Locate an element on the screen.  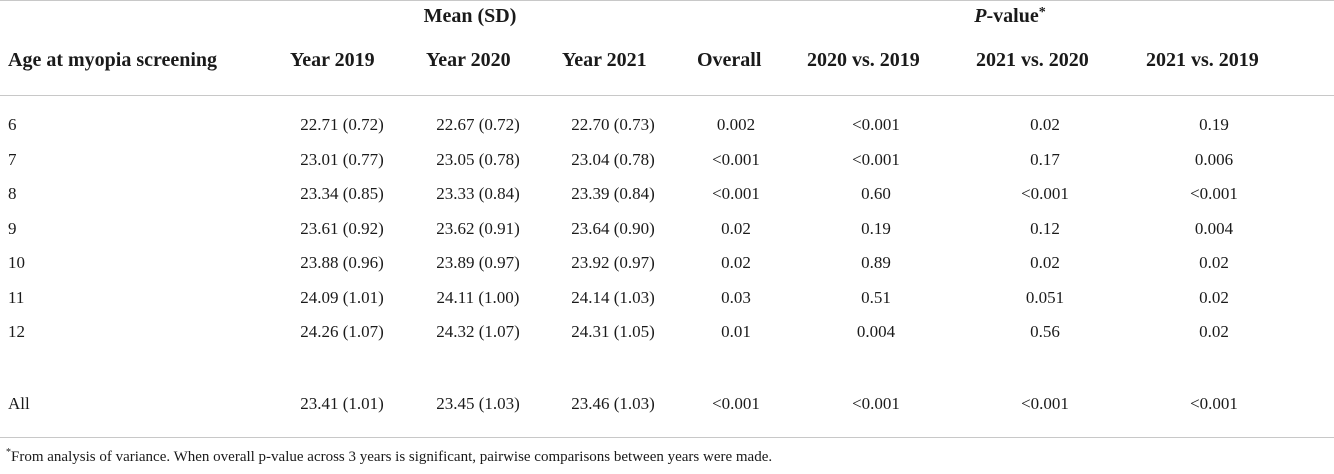
row-age-label: 6 is located at coordinates (12, 124).